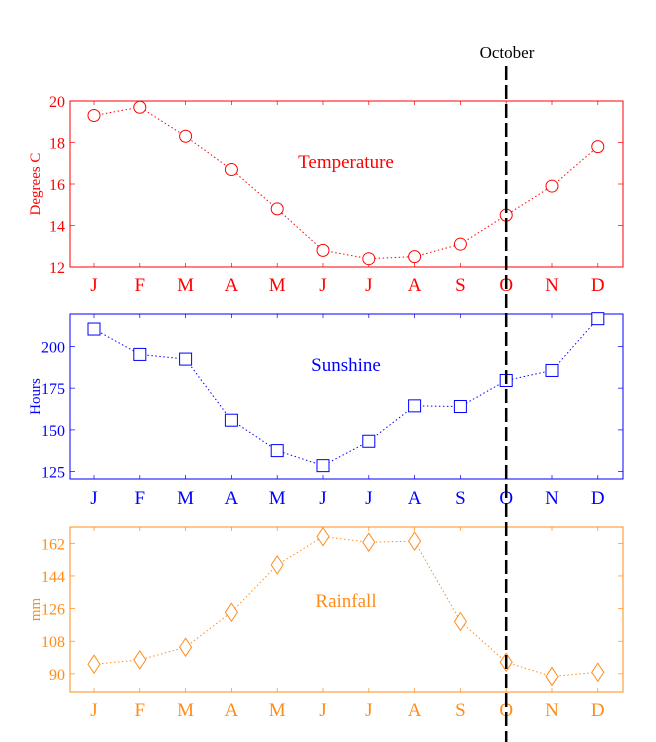  What do you see at coordinates (345, 601) in the screenshot?
I see `panel-title: Rainfall` at bounding box center [345, 601].